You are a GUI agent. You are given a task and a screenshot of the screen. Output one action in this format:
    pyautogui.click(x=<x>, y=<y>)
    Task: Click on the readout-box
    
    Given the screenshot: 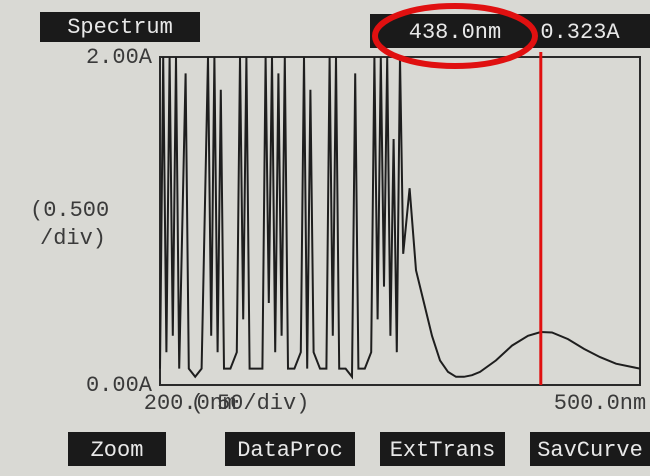 What is the action you would take?
    pyautogui.click(x=510, y=31)
    